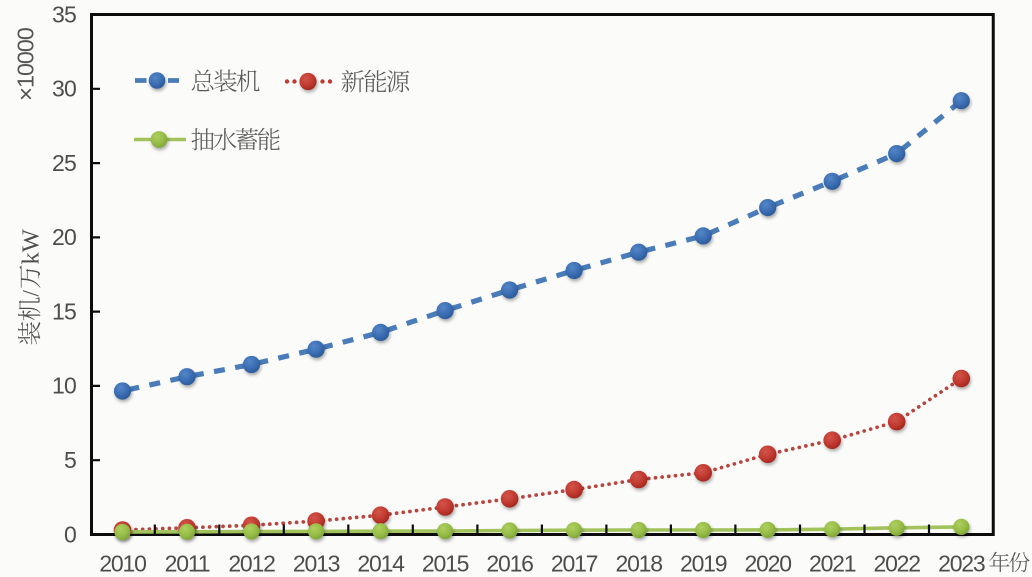 The height and width of the screenshot is (577, 1032). I want to click on svg-text: 2013, so click(316, 564).